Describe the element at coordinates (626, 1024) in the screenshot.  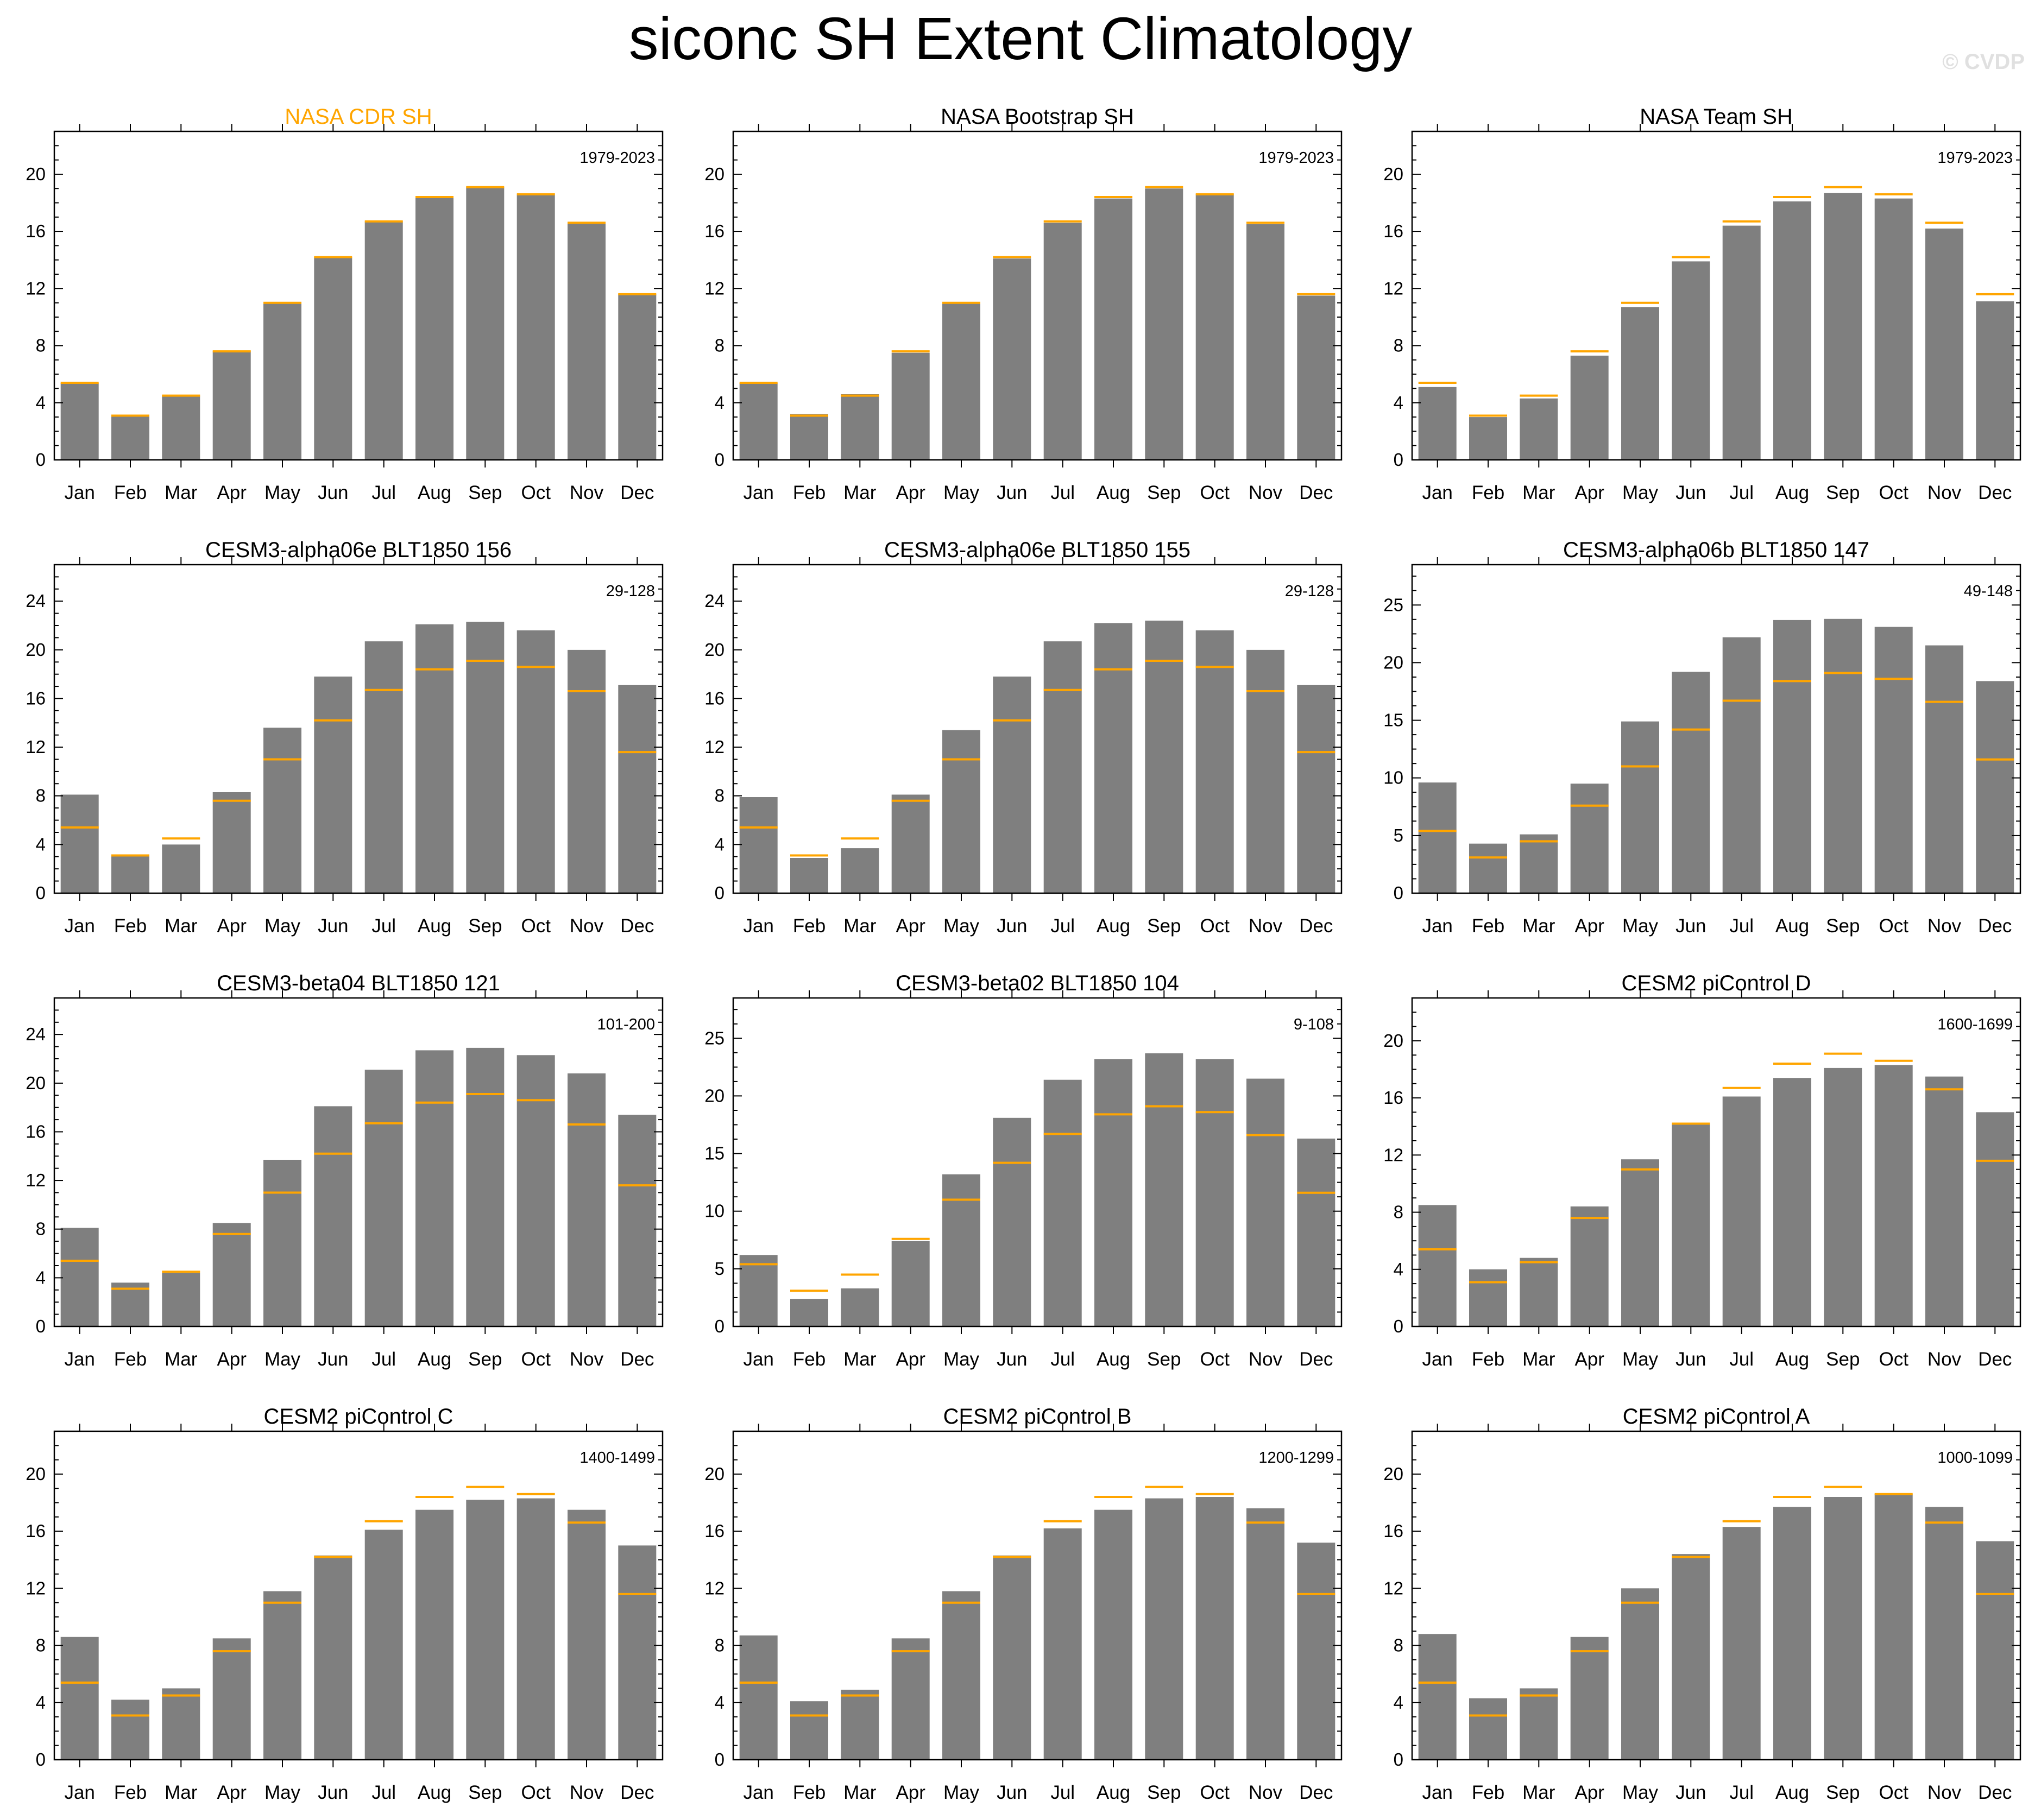
I see `panel-period: 101-200` at that location.